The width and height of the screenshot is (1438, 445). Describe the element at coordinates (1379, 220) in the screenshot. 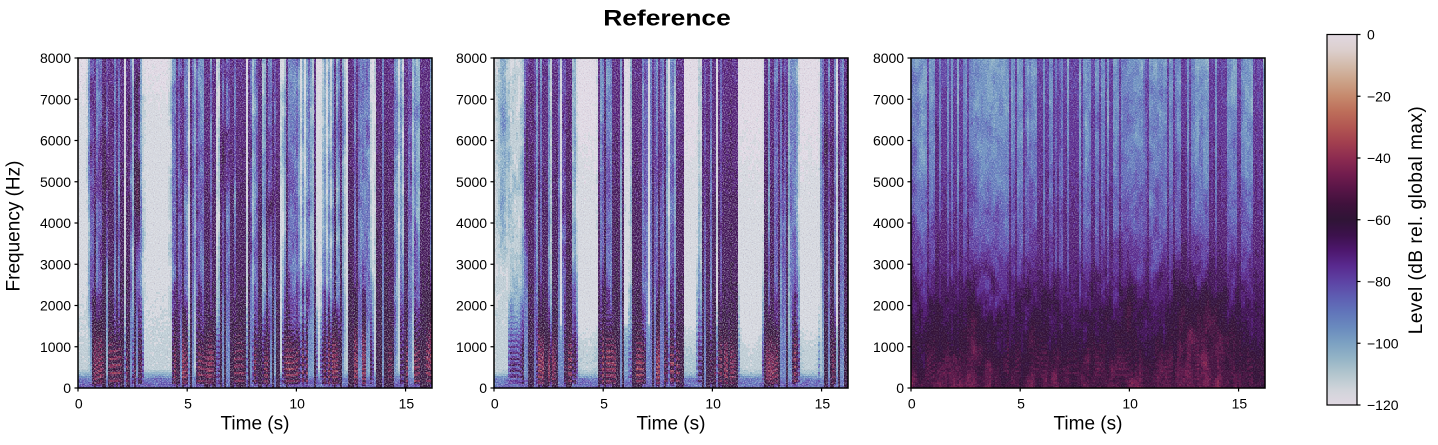

I see `svg-text: −60` at that location.